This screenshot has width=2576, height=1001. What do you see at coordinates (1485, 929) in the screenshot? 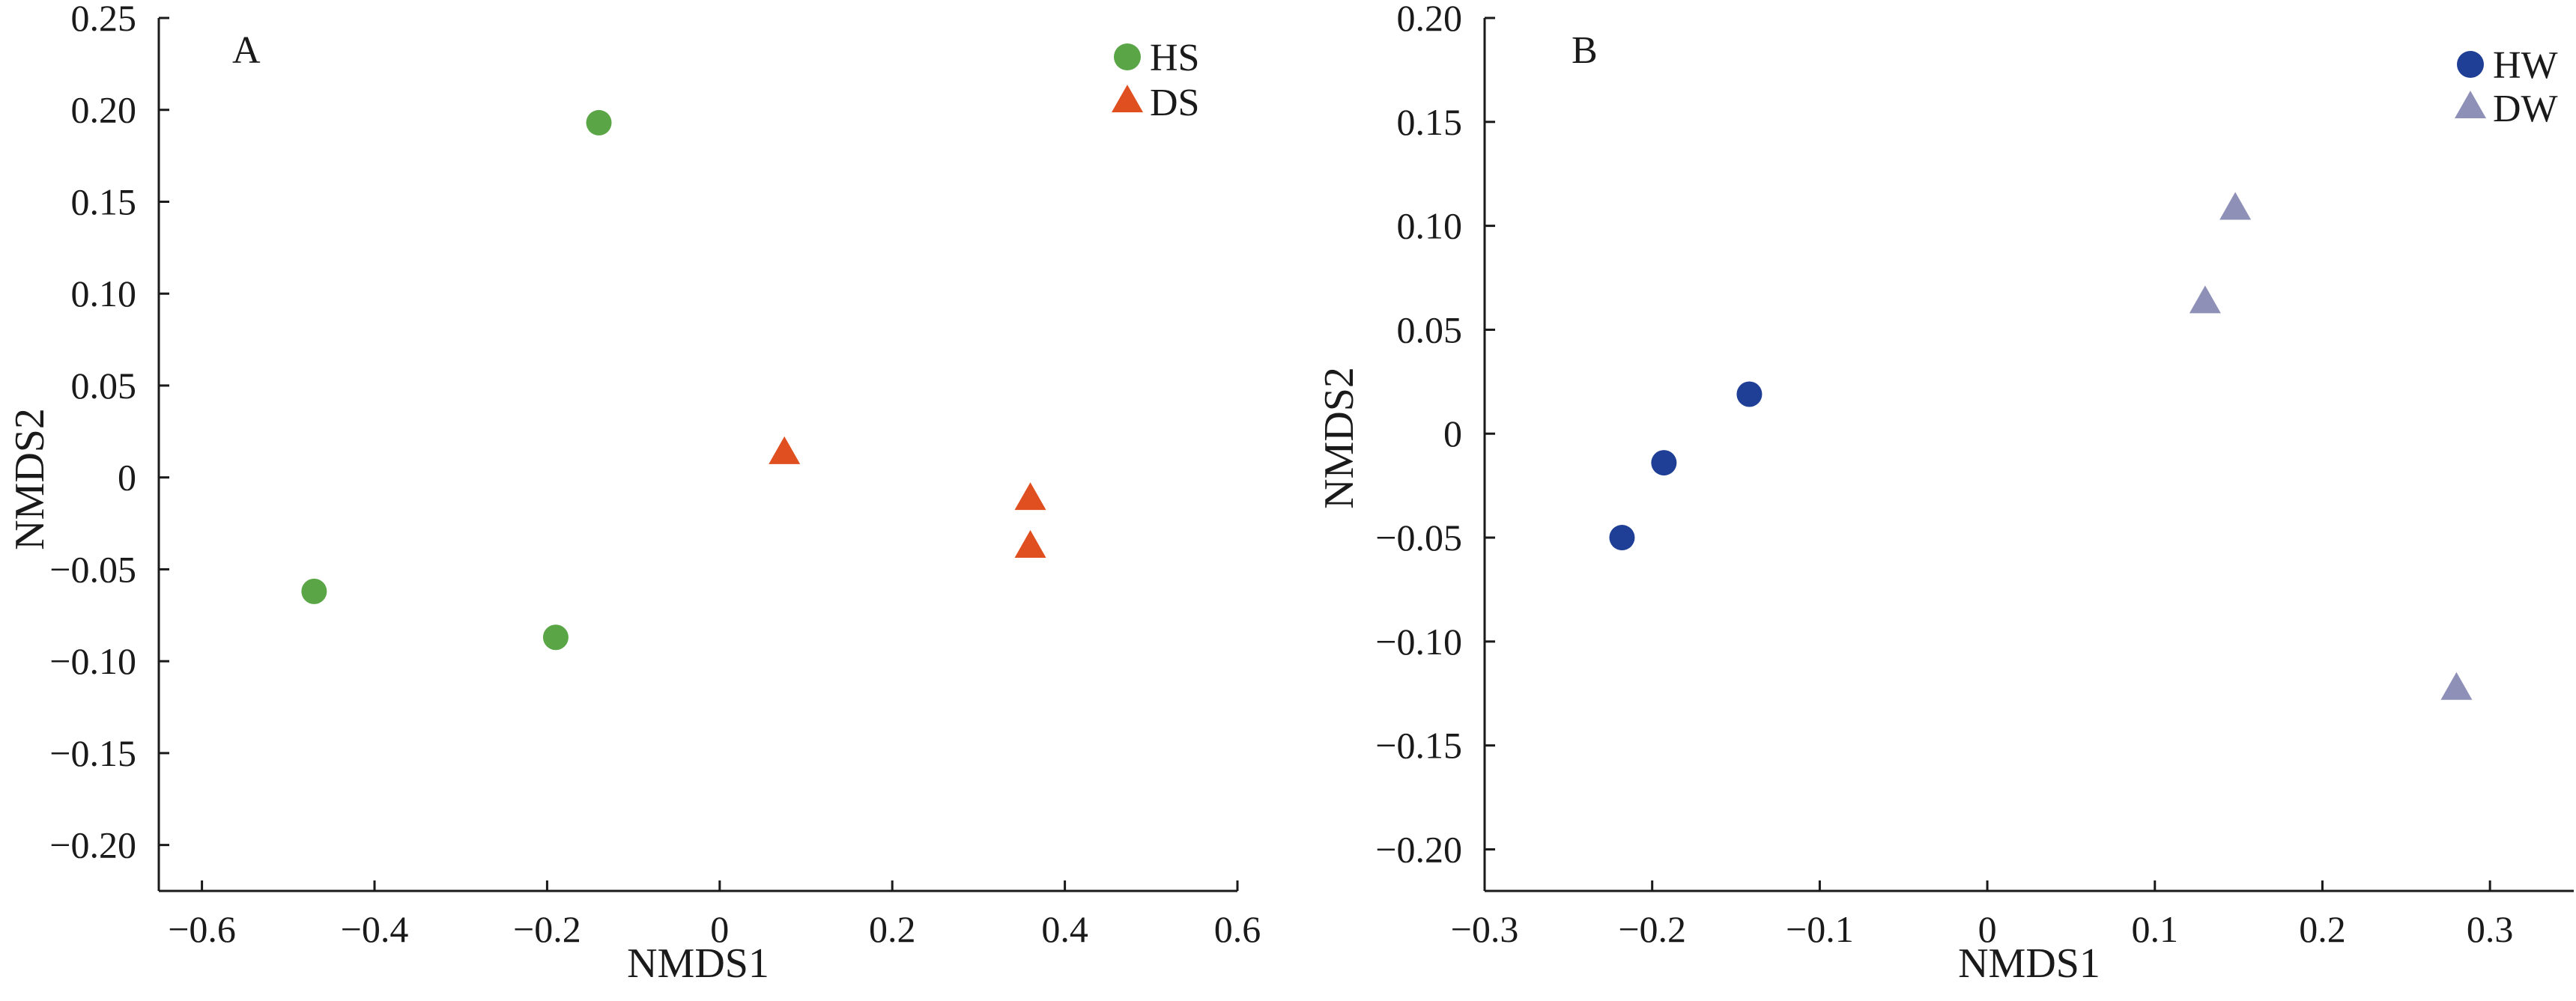
I see `x-tick-label: −0.3` at bounding box center [1485, 929].